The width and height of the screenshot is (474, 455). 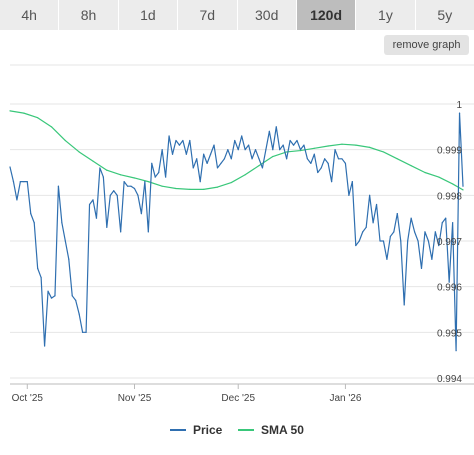 I want to click on x-tick-label: Oct '25, so click(x=28, y=398).